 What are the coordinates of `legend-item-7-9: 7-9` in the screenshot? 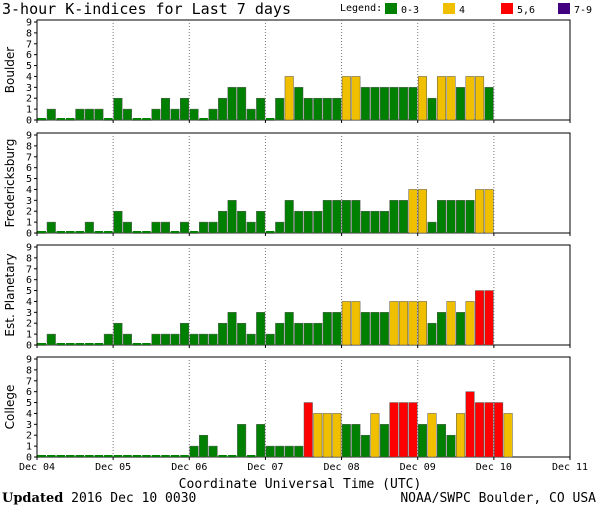 It's located at (575, 9).